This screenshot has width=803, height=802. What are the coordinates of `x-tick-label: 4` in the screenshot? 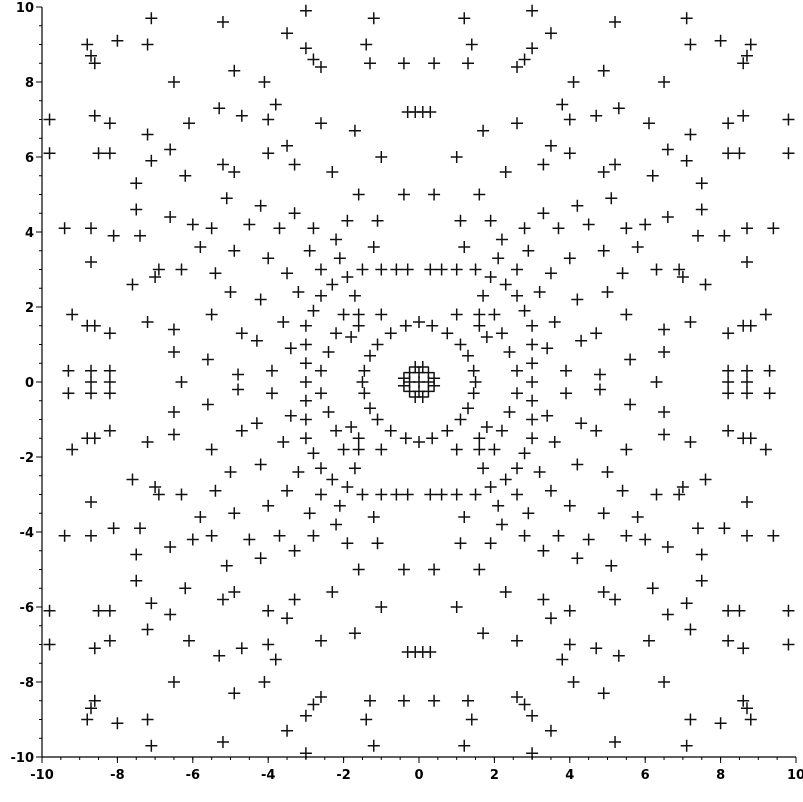 It's located at (569, 775).